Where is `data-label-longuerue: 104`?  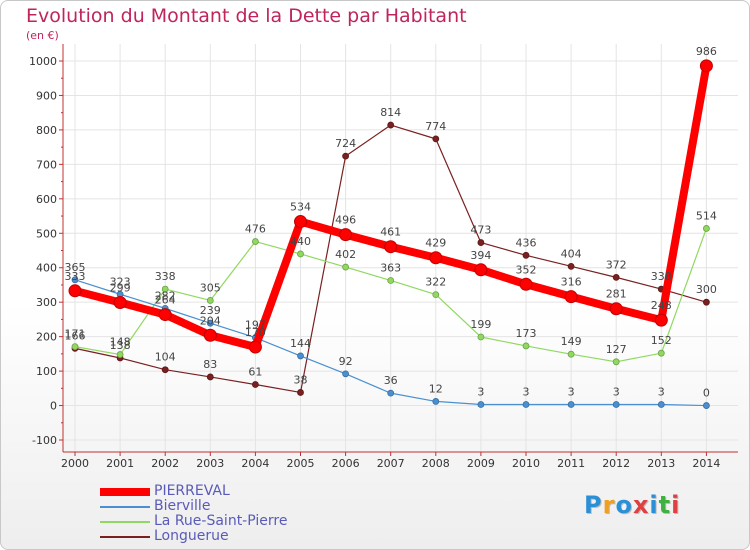
data-label-longuerue: 104 is located at coordinates (165, 357).